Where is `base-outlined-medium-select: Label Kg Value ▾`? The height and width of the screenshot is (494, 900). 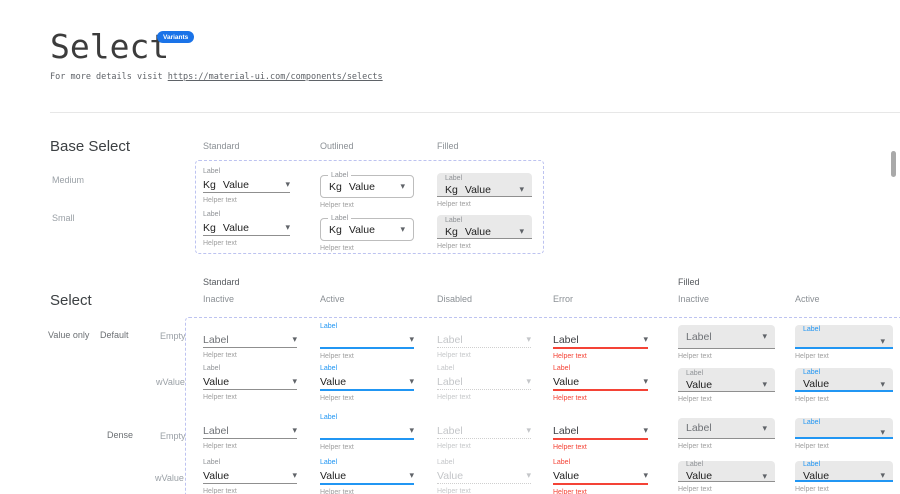 base-outlined-medium-select: Label Kg Value ▾ is located at coordinates (367, 184).